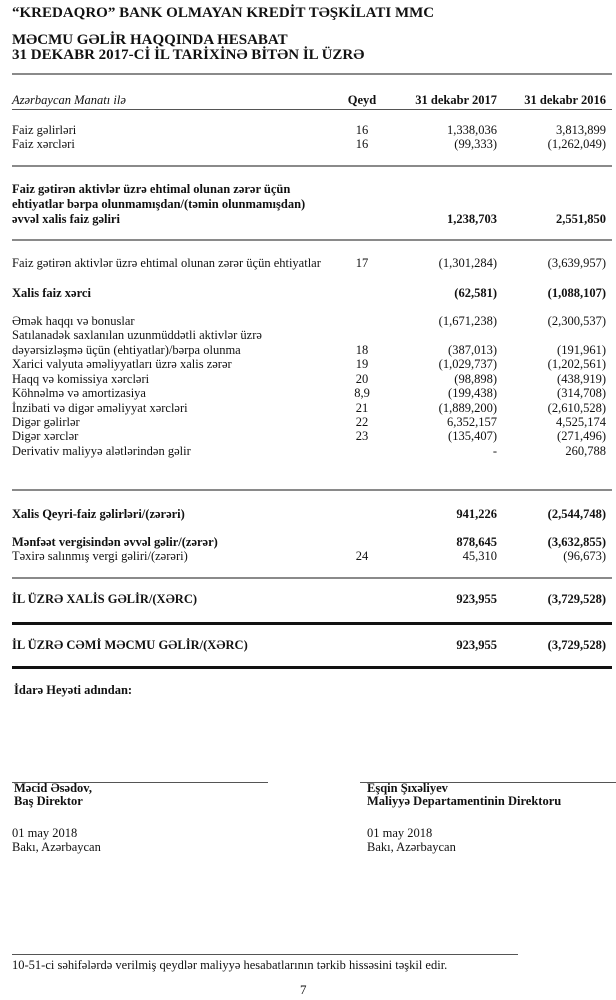 The width and height of the screenshot is (616, 1000). Describe the element at coordinates (362, 379) in the screenshot. I see `row-note: 20` at that location.